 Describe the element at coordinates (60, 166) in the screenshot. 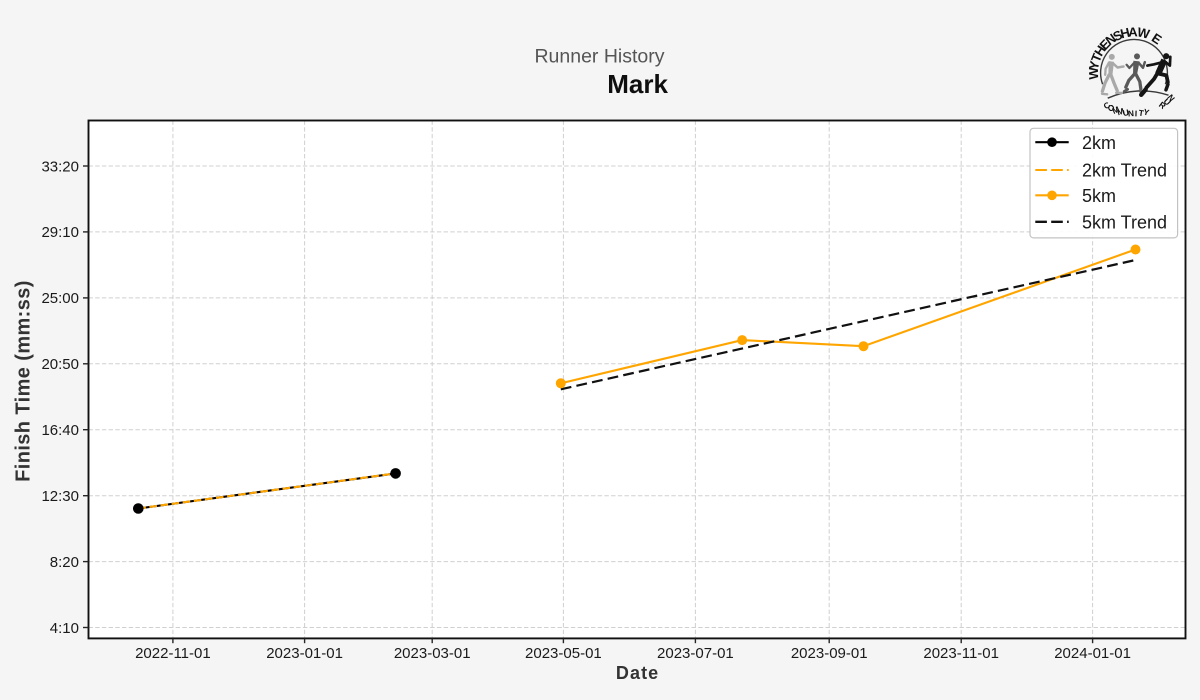

I see `svg-text: 33:20` at that location.